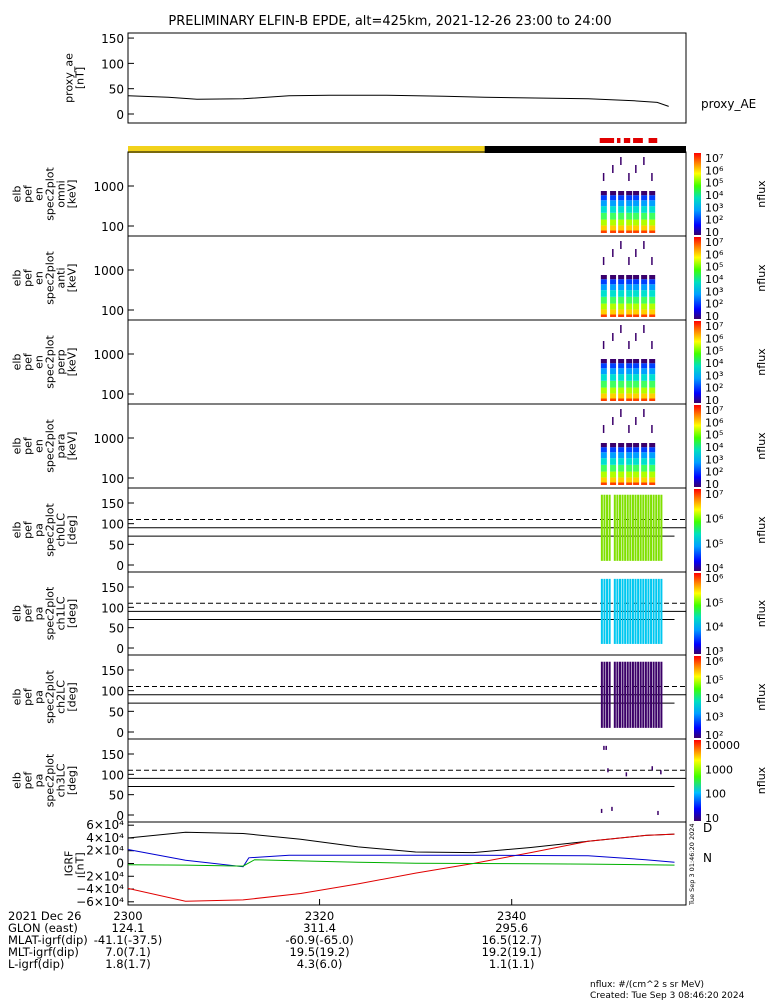 The image size is (775, 1000). What do you see at coordinates (17, 194) in the screenshot?
I see `y-axis-label: elb` at bounding box center [17, 194].